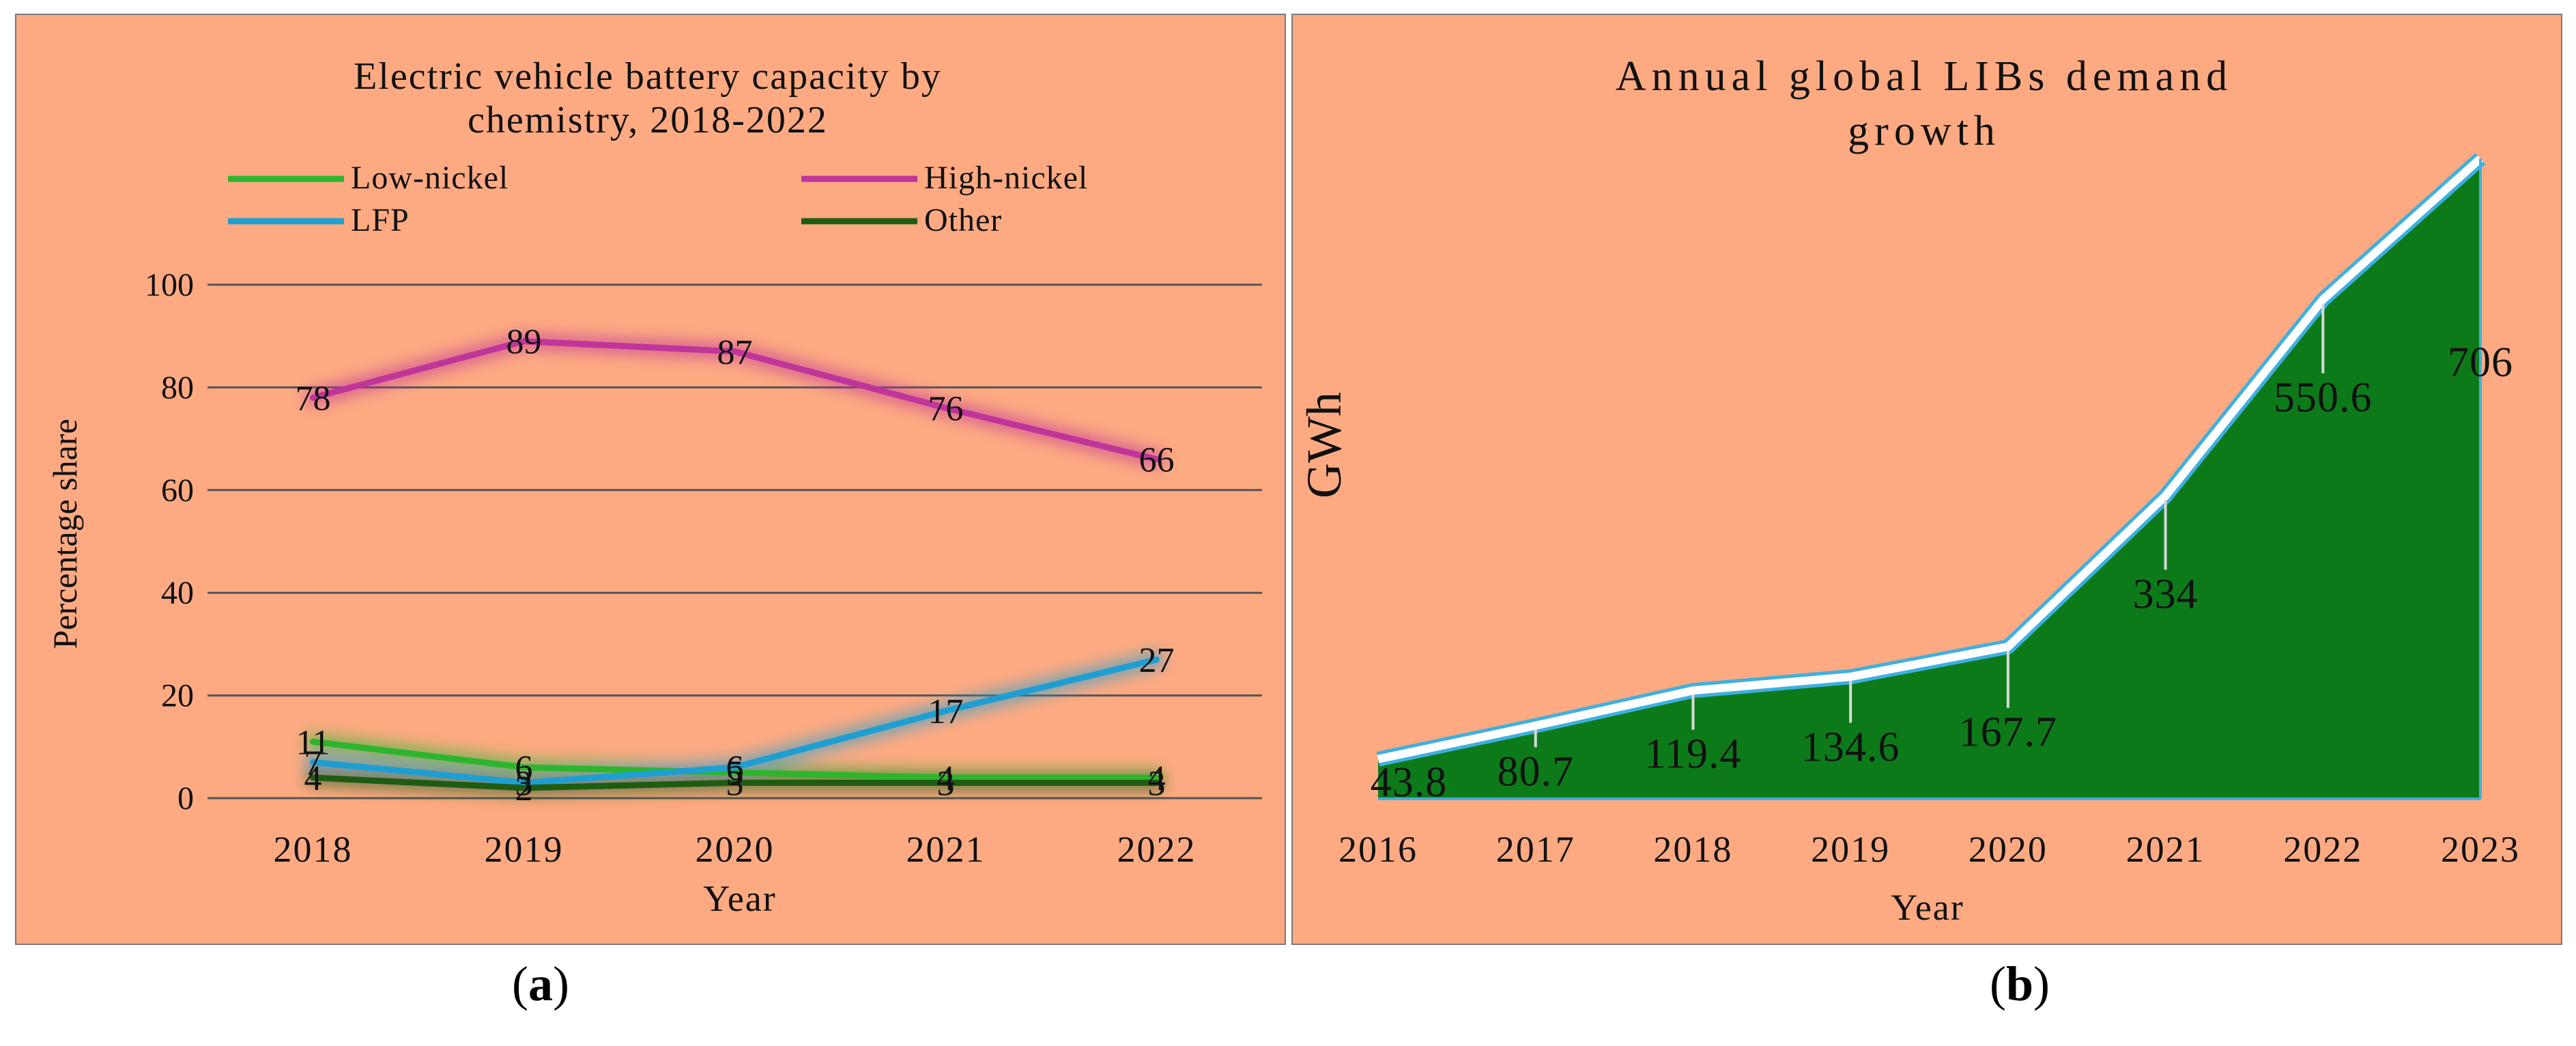  Describe the element at coordinates (1929, 850) in the screenshot. I see `x-tick-labels: 2016 2017 2018 2019 2020 2021 2022 2023` at that location.